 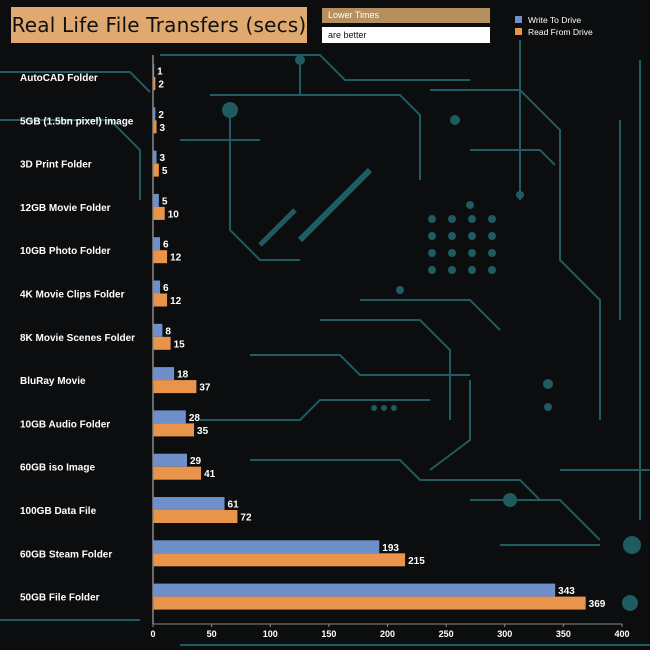 What do you see at coordinates (390, 548) in the screenshot?
I see `write-value-label: 193` at bounding box center [390, 548].